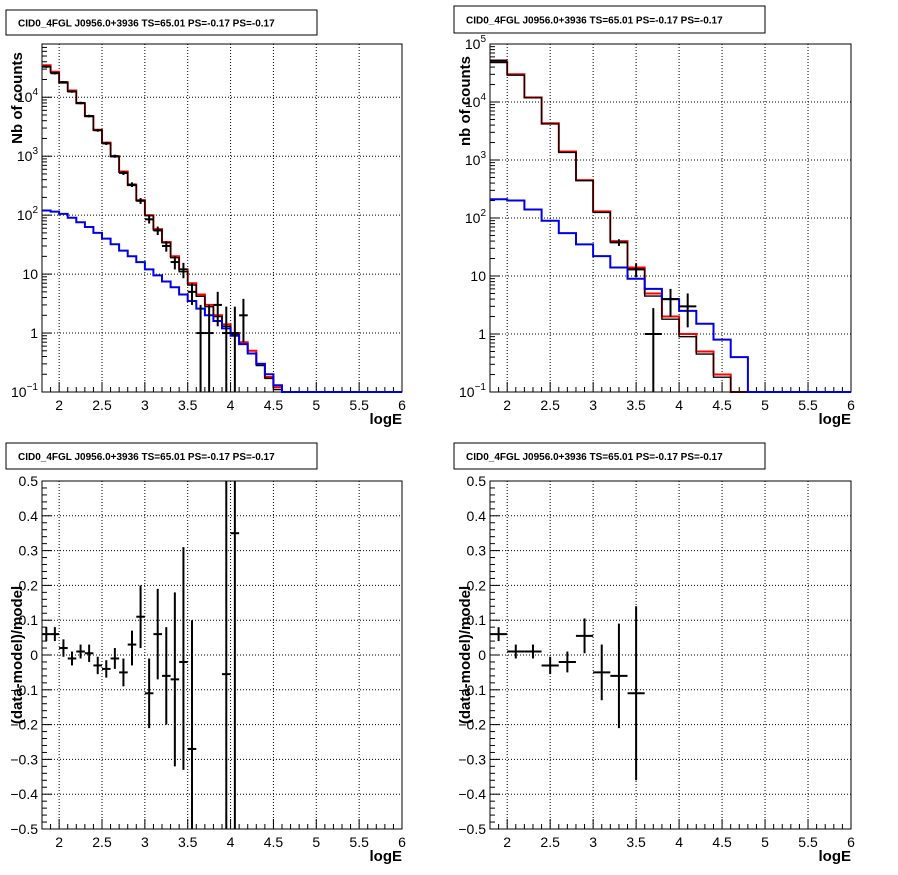 Image resolution: width=898 pixels, height=875 pixels. Describe the element at coordinates (482, 334) in the screenshot. I see `y-tick-label: 1` at that location.